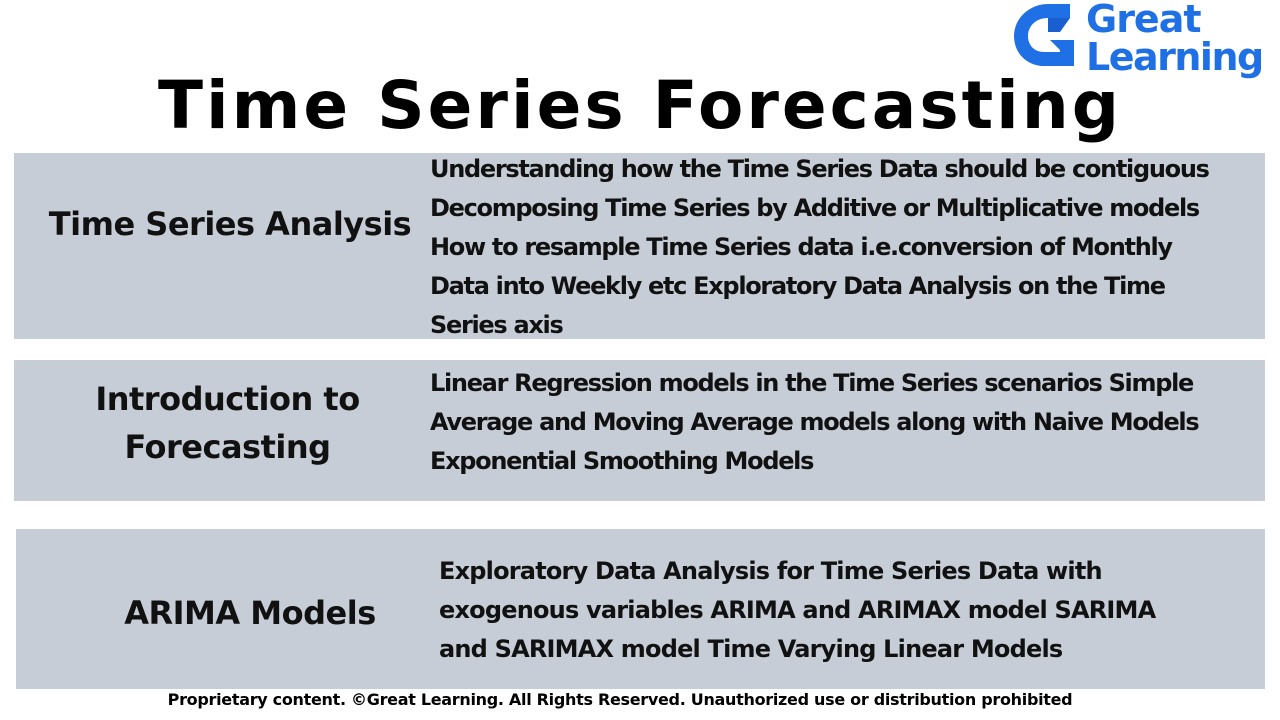 The width and height of the screenshot is (1280, 720). I want to click on great-learning-logo: Great Learning, so click(1144, 42).